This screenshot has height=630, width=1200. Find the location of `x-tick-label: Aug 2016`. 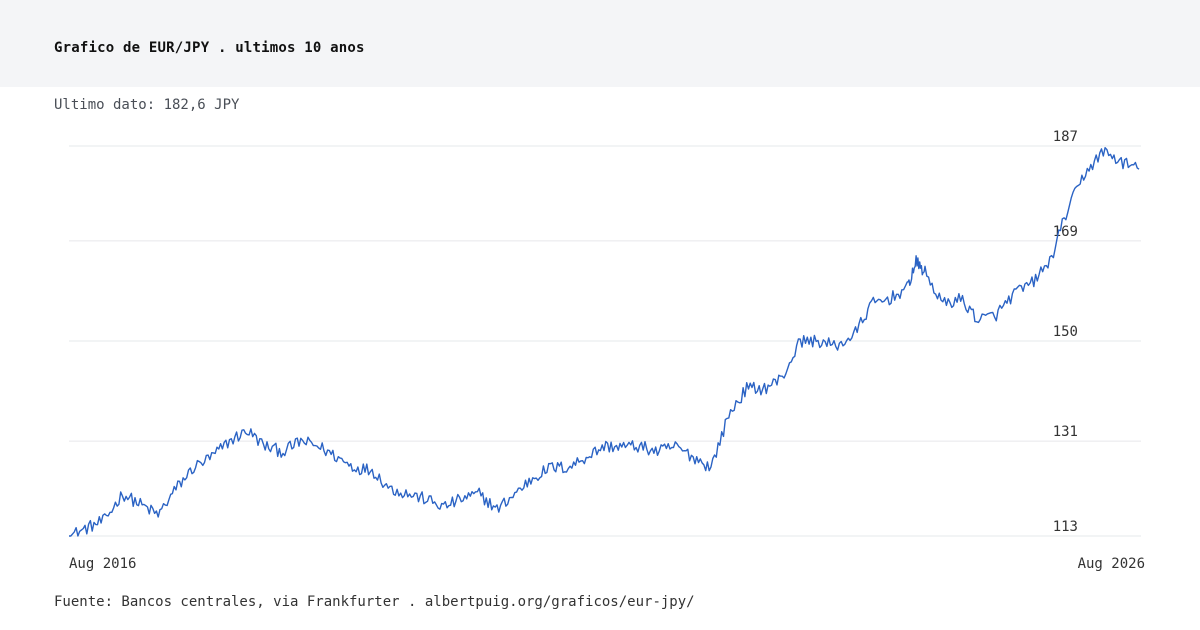

x-tick-label: Aug 2016 is located at coordinates (102, 564).